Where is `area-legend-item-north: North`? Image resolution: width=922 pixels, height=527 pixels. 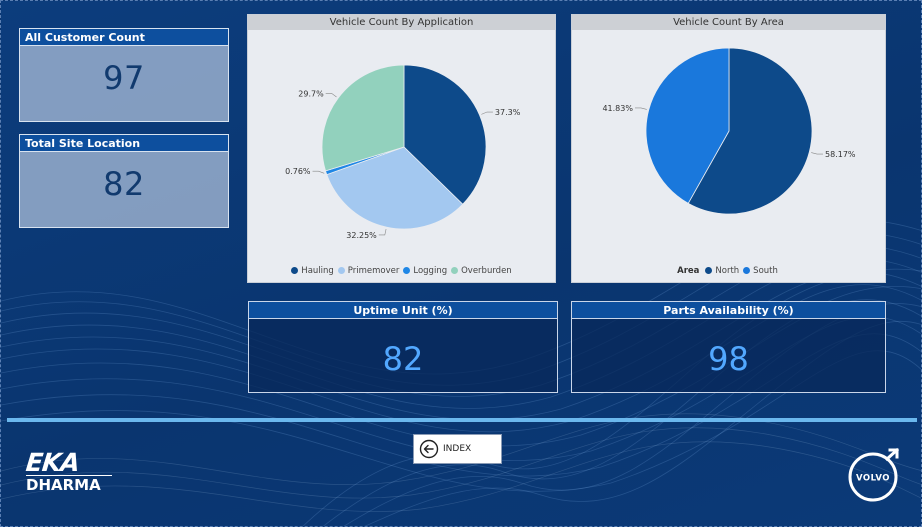
area-legend-item-north: North is located at coordinates (722, 271).